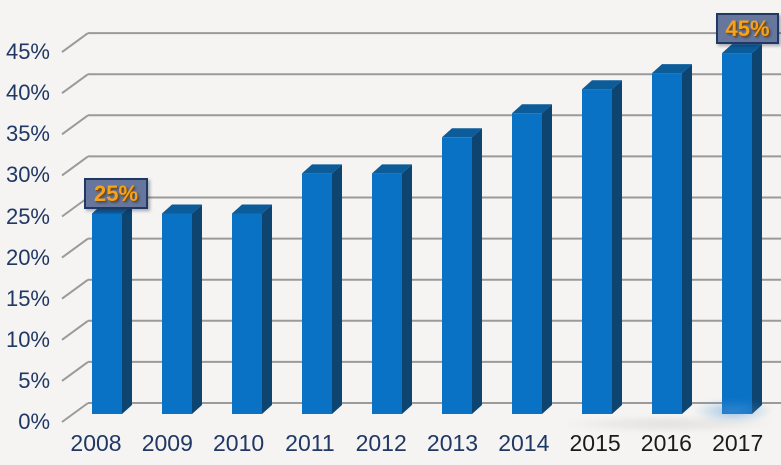  I want to click on bar-2016, so click(672, 239).